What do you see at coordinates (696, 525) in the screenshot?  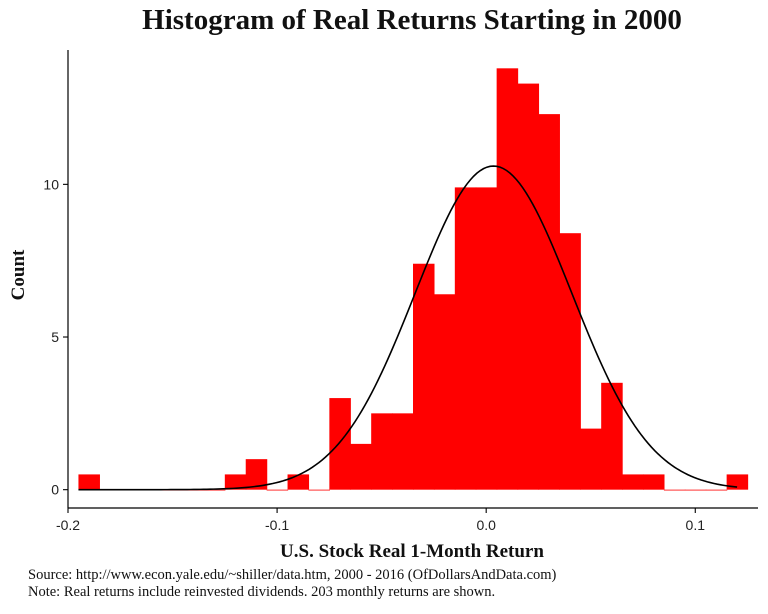 I see `x-tick-label-3: 0.1` at bounding box center [696, 525].